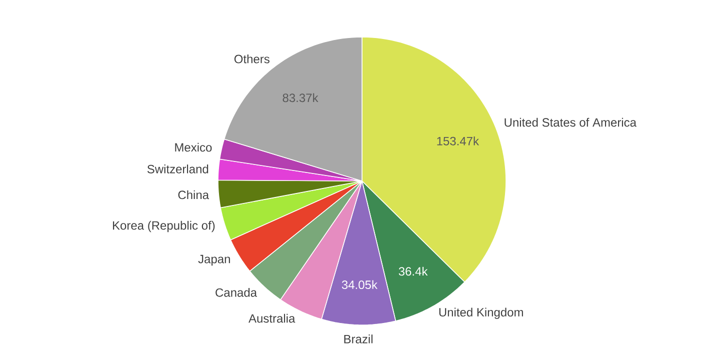 Image resolution: width=725 pixels, height=356 pixels. Describe the element at coordinates (413, 271) in the screenshot. I see `data-label: 36.4k` at that location.